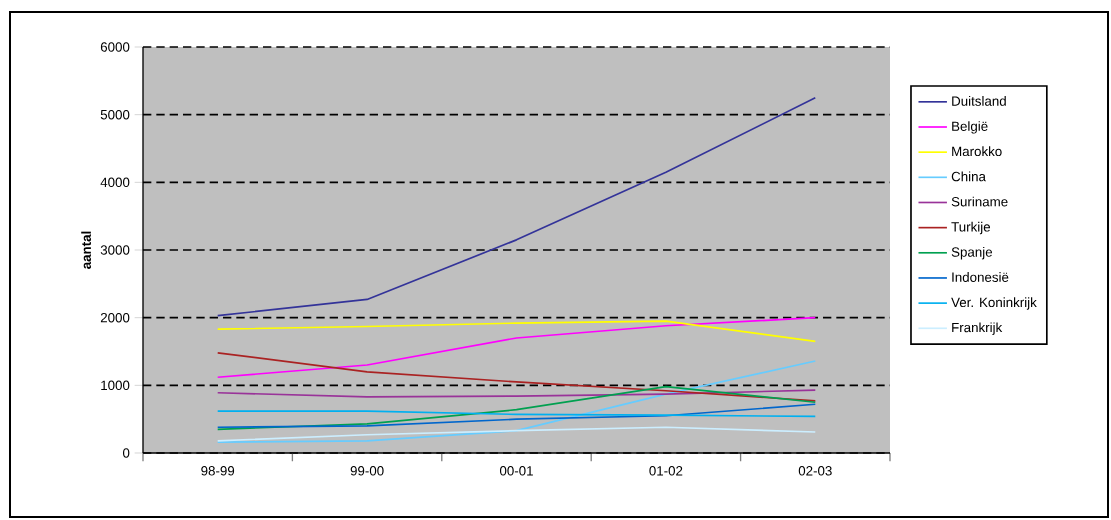 The width and height of the screenshot is (1111, 520). Describe the element at coordinates (979, 101) in the screenshot. I see `legend-label: Duitsland` at that location.